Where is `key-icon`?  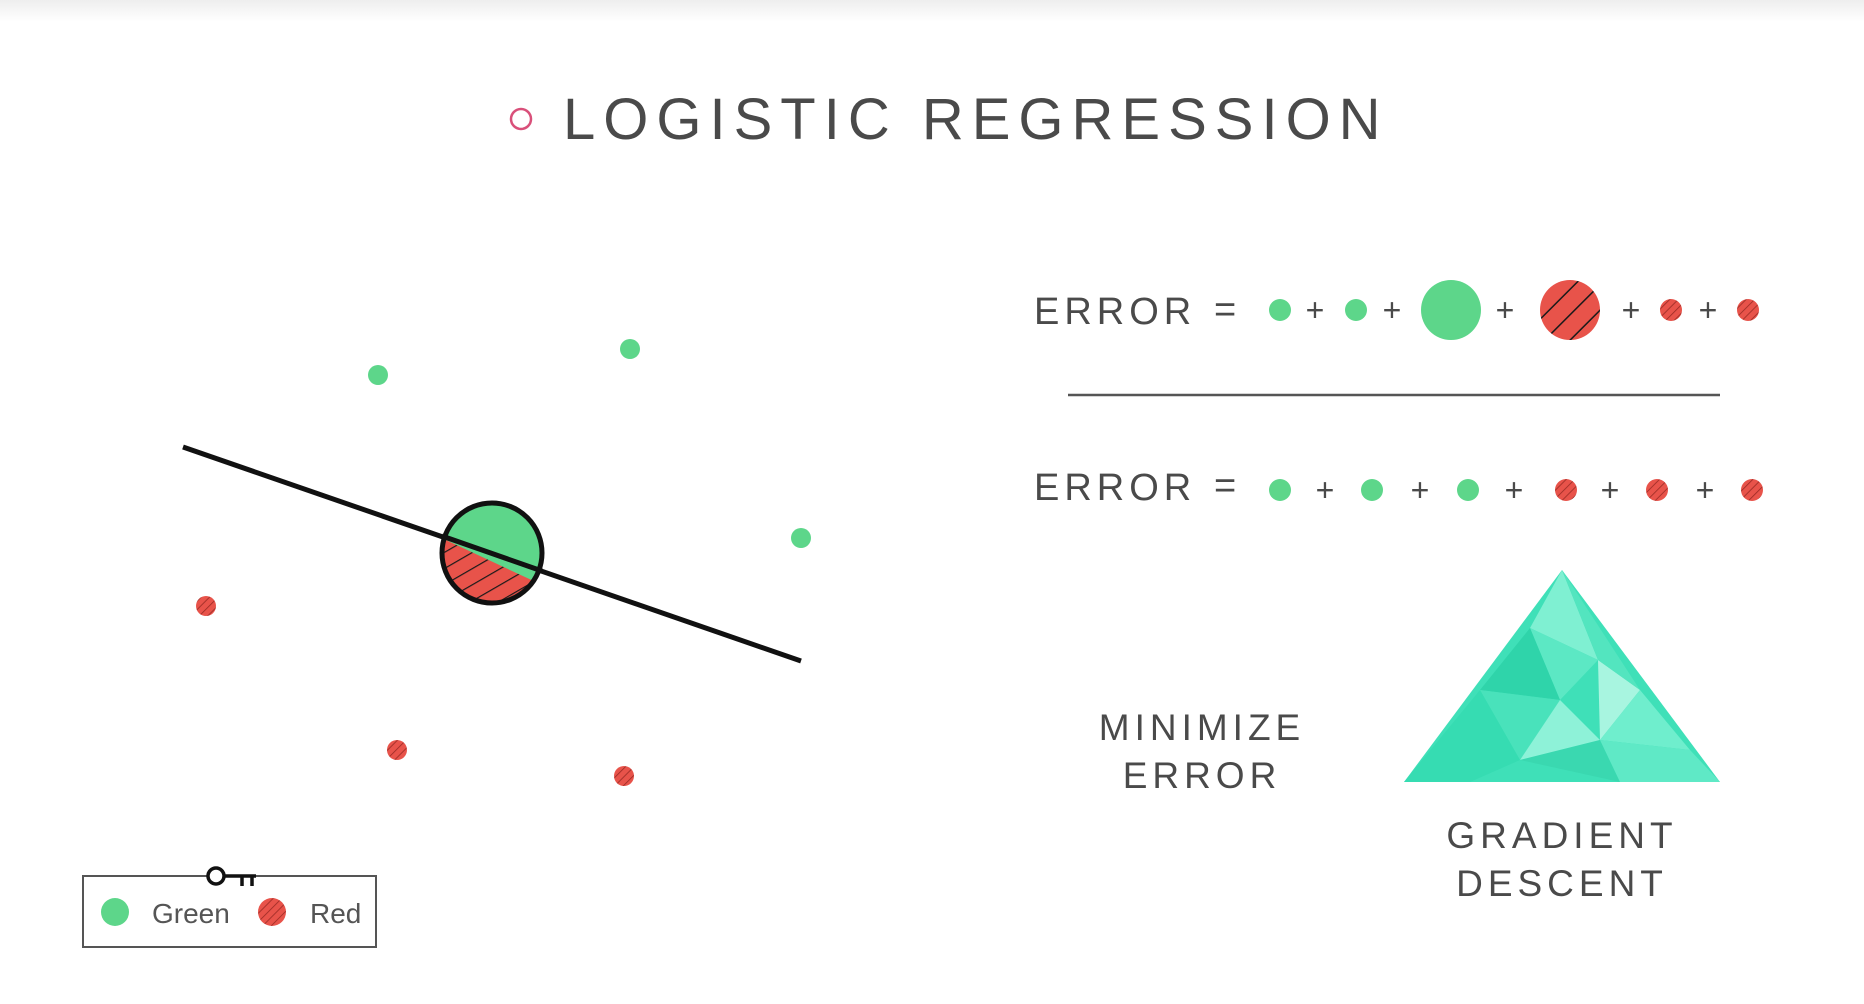
key-icon is located at coordinates (231, 876).